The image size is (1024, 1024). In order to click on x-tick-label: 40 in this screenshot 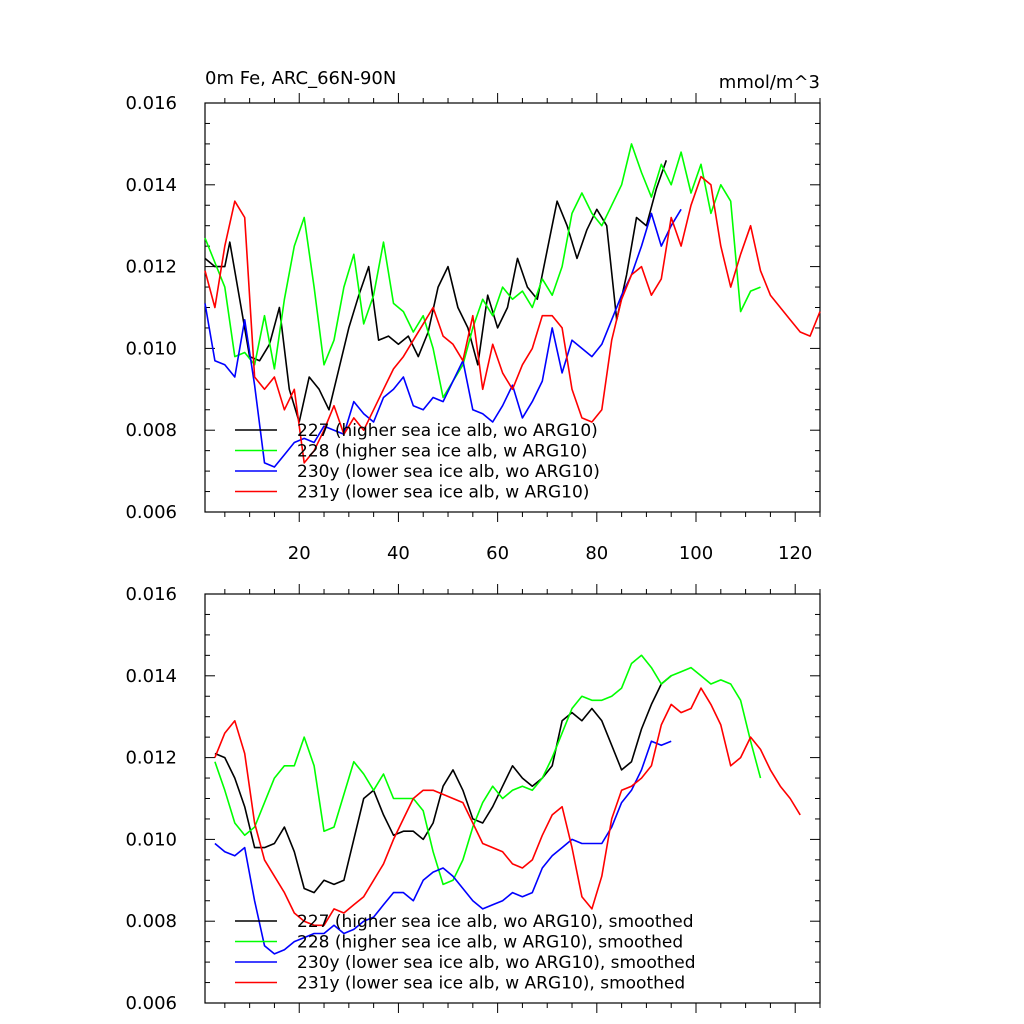, I will do `click(398, 553)`.